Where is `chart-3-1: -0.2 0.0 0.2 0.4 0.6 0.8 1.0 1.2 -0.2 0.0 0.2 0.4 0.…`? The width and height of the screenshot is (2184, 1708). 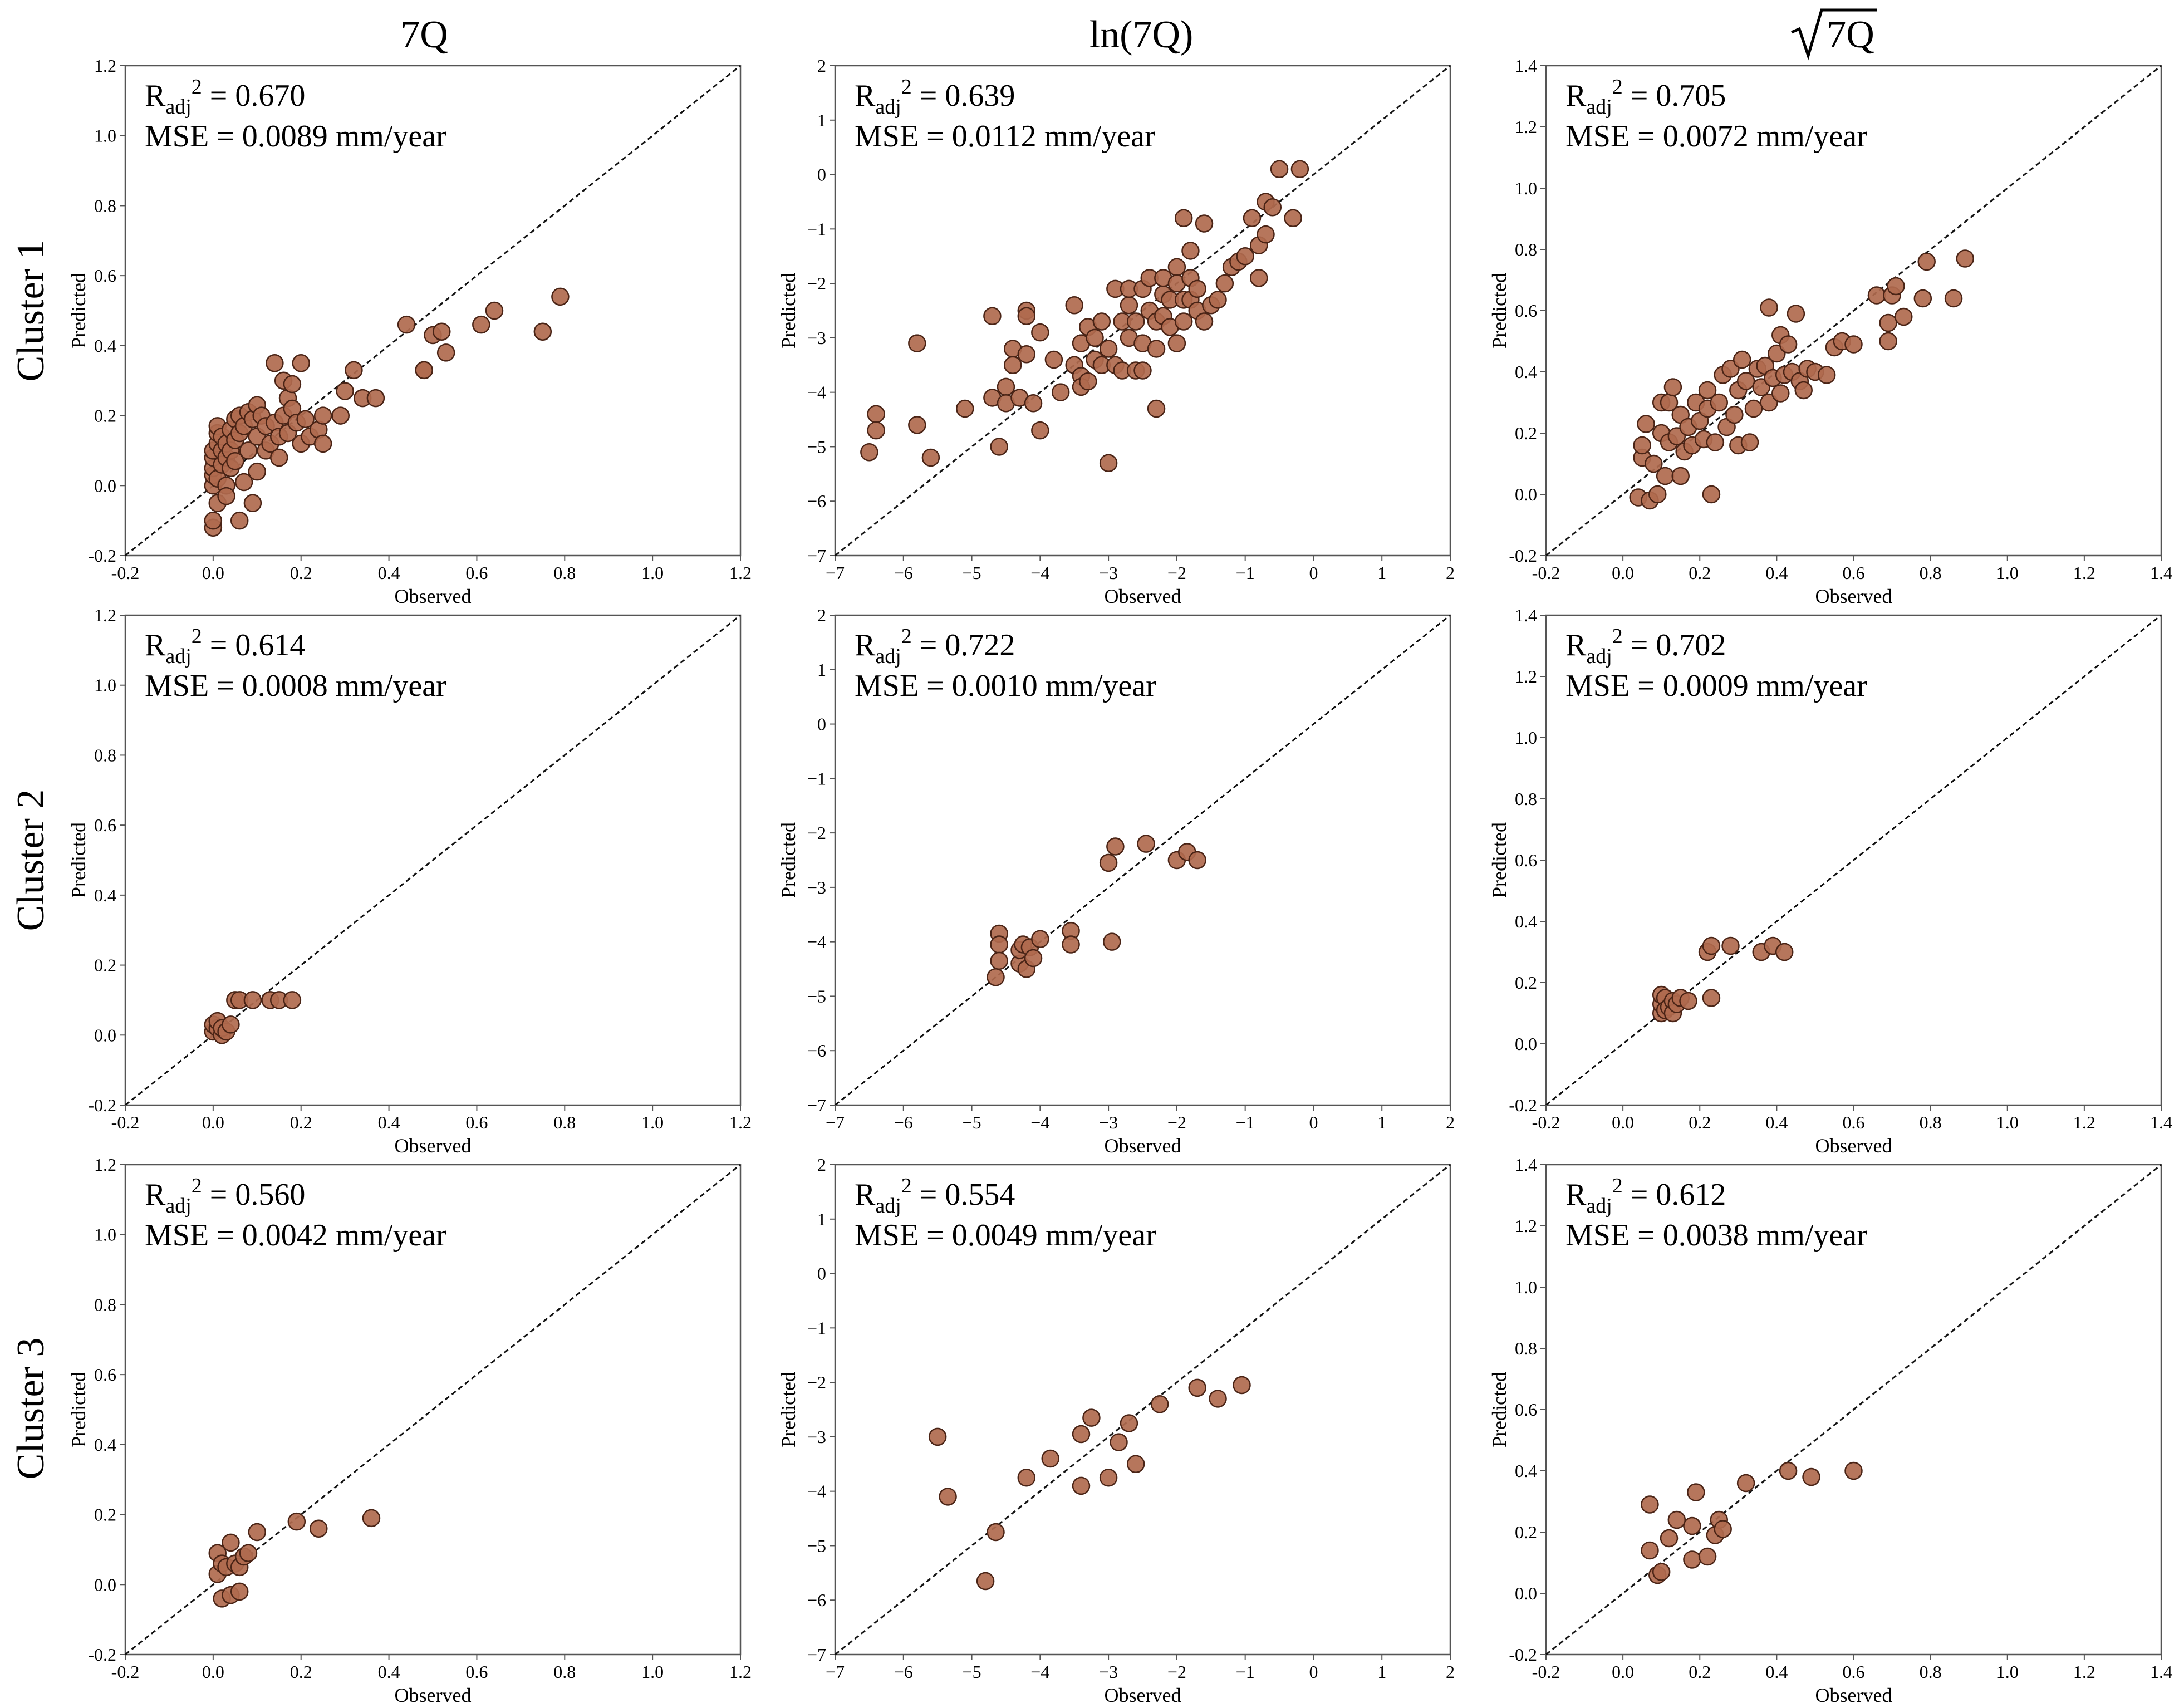 chart-3-1: -0.2 0.0 0.2 0.4 0.6 0.8 1.0 1.2 -0.2 0.0 0.2 0.4 0.… is located at coordinates (409, 1430).